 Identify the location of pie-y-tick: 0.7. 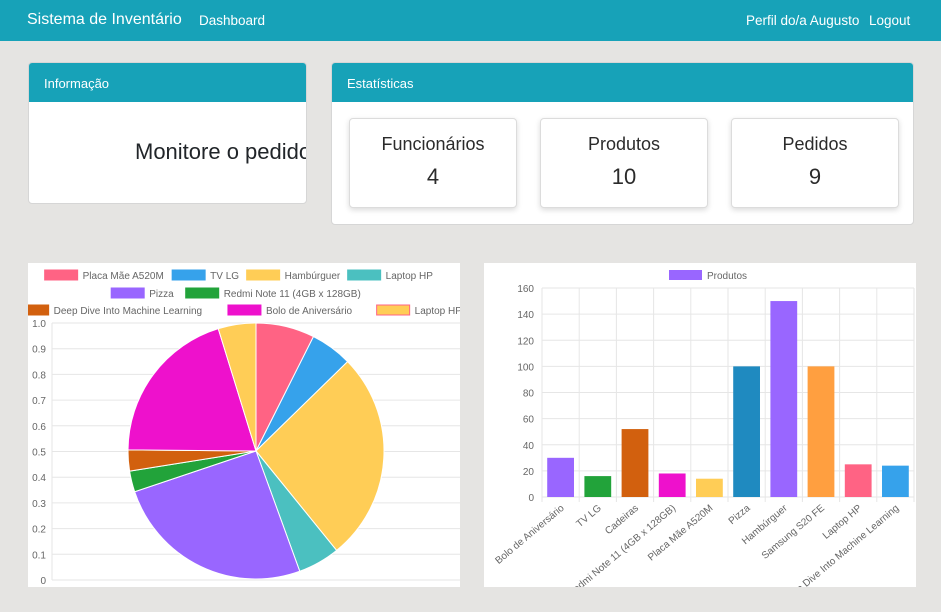
(39, 401).